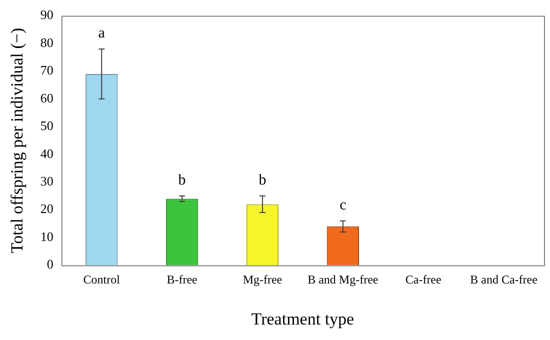  Describe the element at coordinates (102, 279) in the screenshot. I see `x-tick-label: Control` at that location.